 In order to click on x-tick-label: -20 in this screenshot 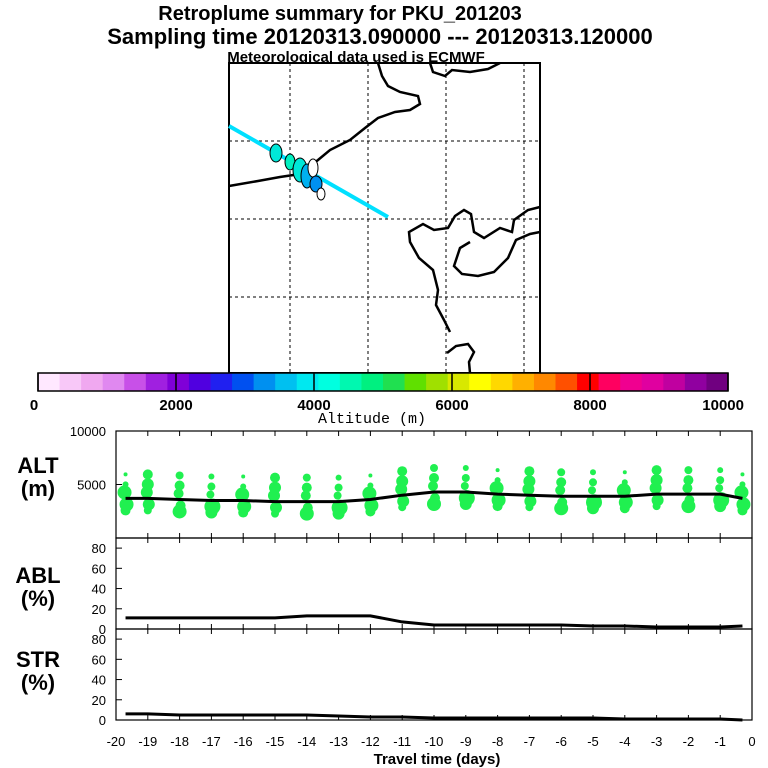, I will do `click(116, 741)`.